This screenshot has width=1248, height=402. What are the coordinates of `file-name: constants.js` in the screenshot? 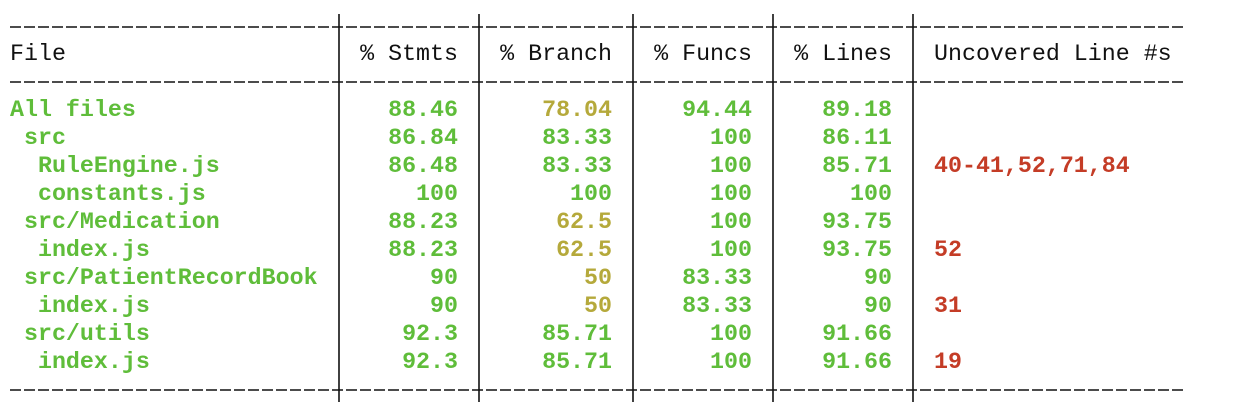 It's located at (108, 194).